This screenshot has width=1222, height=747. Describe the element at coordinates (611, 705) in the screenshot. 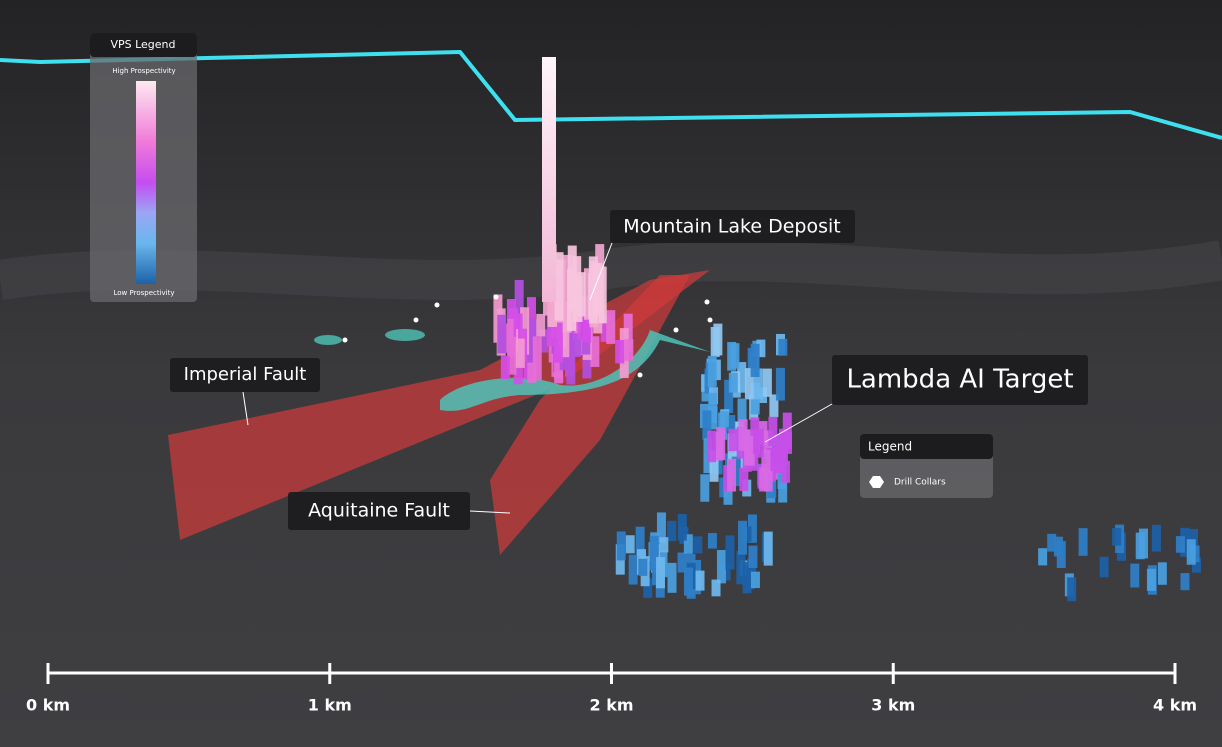

I see `scale-label: 2 km` at that location.